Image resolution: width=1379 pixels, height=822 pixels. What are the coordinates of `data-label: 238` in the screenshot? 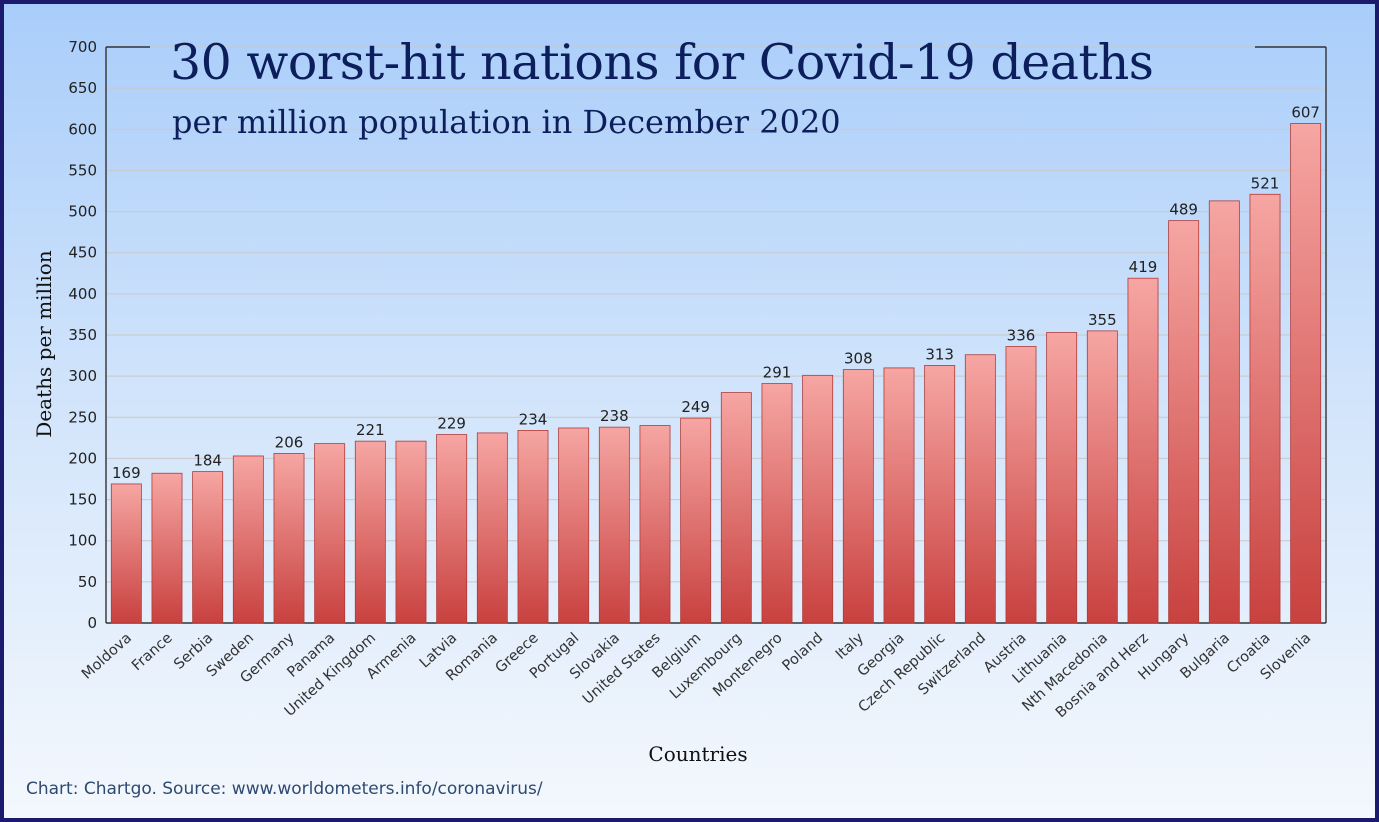 It's located at (614, 416).